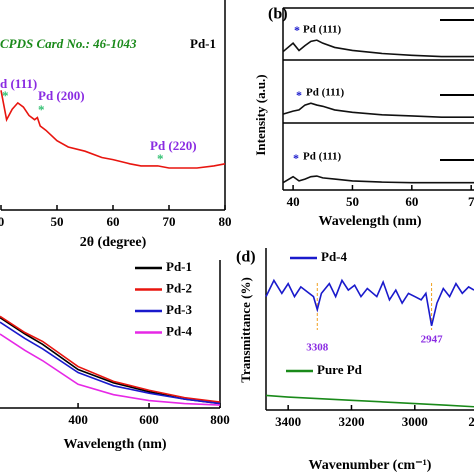 The height and width of the screenshot is (474, 474). What do you see at coordinates (293, 201) in the screenshot?
I see `x-tick-label: 40` at bounding box center [293, 201].